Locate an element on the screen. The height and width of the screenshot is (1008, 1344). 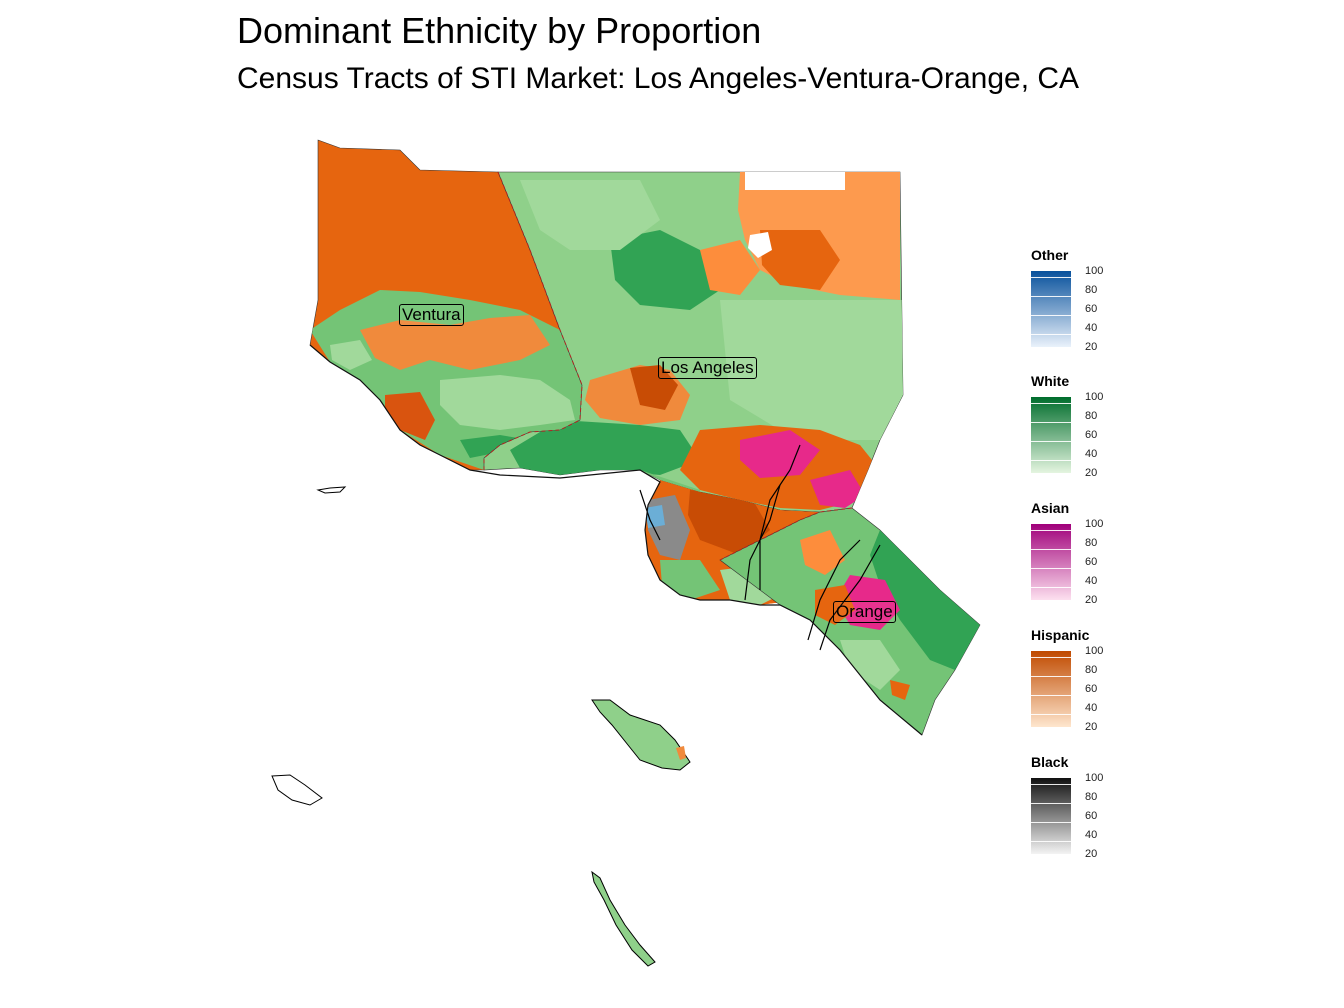
legend-hispanic: Hispanic 100 80 60 40 20 is located at coordinates (1086, 686).